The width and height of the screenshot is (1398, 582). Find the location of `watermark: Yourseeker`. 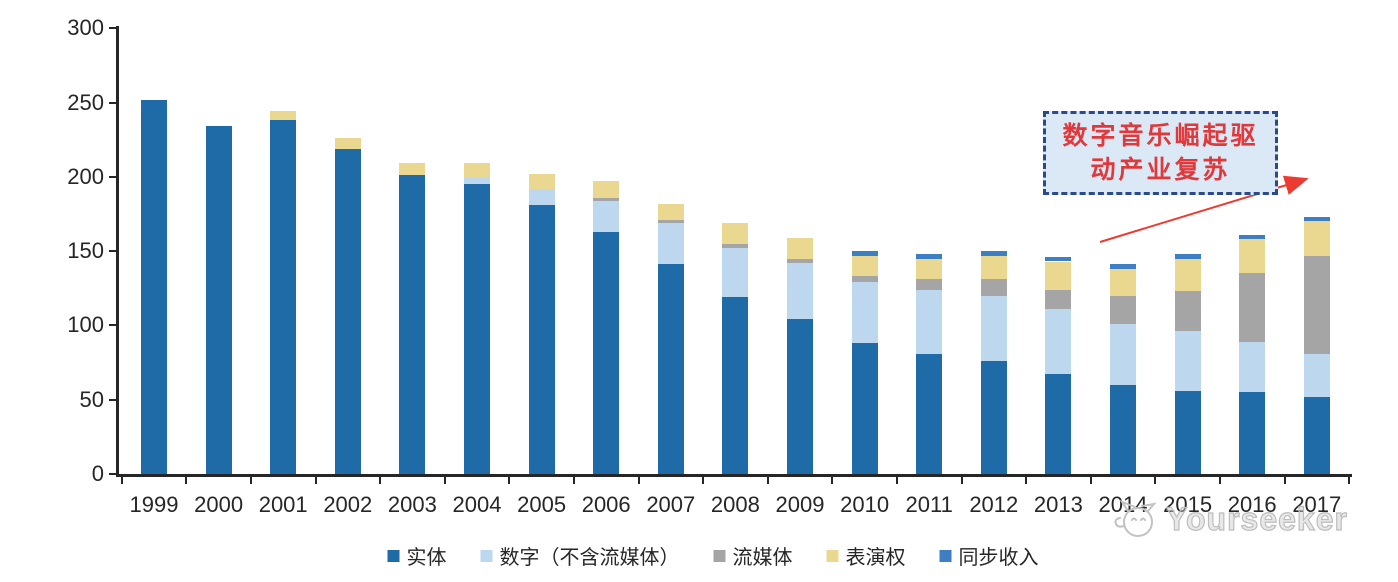

watermark: Yourseeker is located at coordinates (1228, 519).